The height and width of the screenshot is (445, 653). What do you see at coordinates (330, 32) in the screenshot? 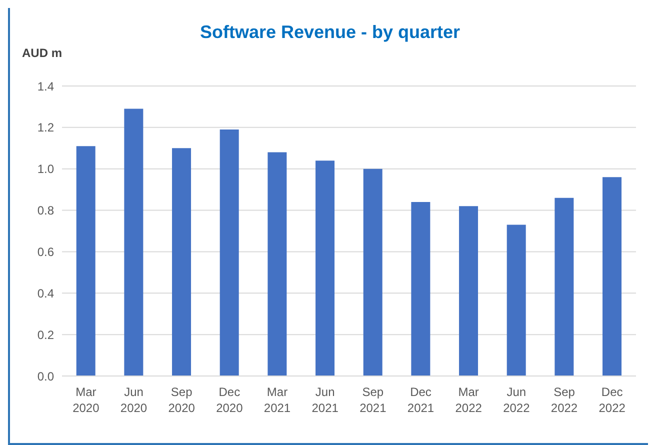
I see `chart-title: Software Revenue - by quarter` at bounding box center [330, 32].